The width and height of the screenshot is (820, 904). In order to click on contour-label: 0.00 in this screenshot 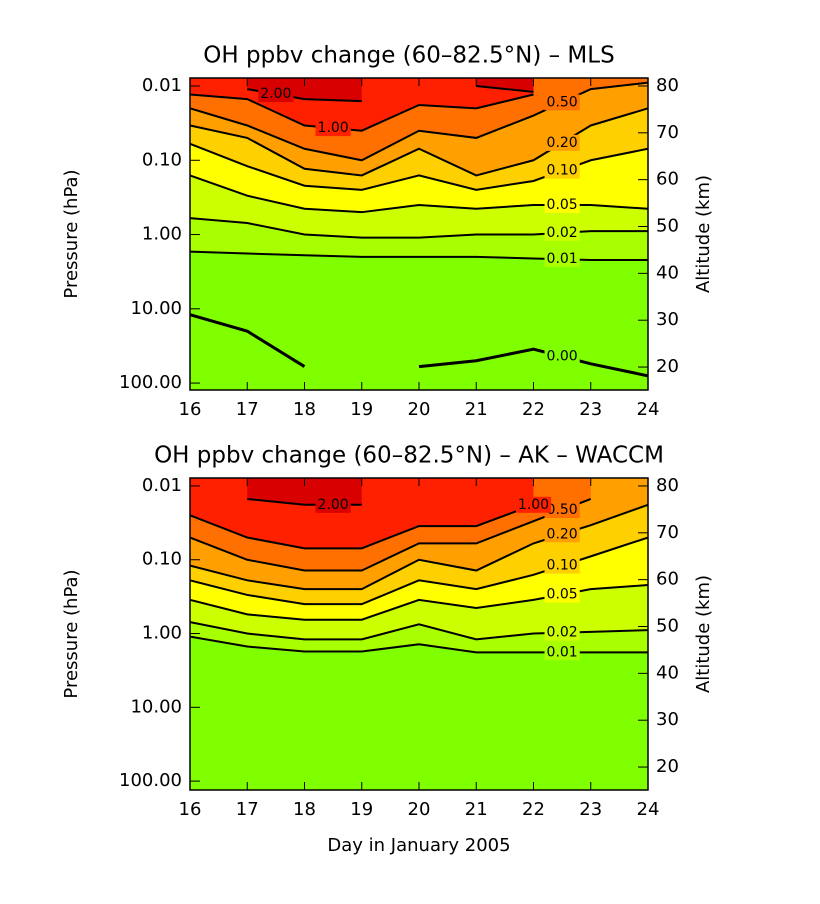, I will do `click(562, 356)`.